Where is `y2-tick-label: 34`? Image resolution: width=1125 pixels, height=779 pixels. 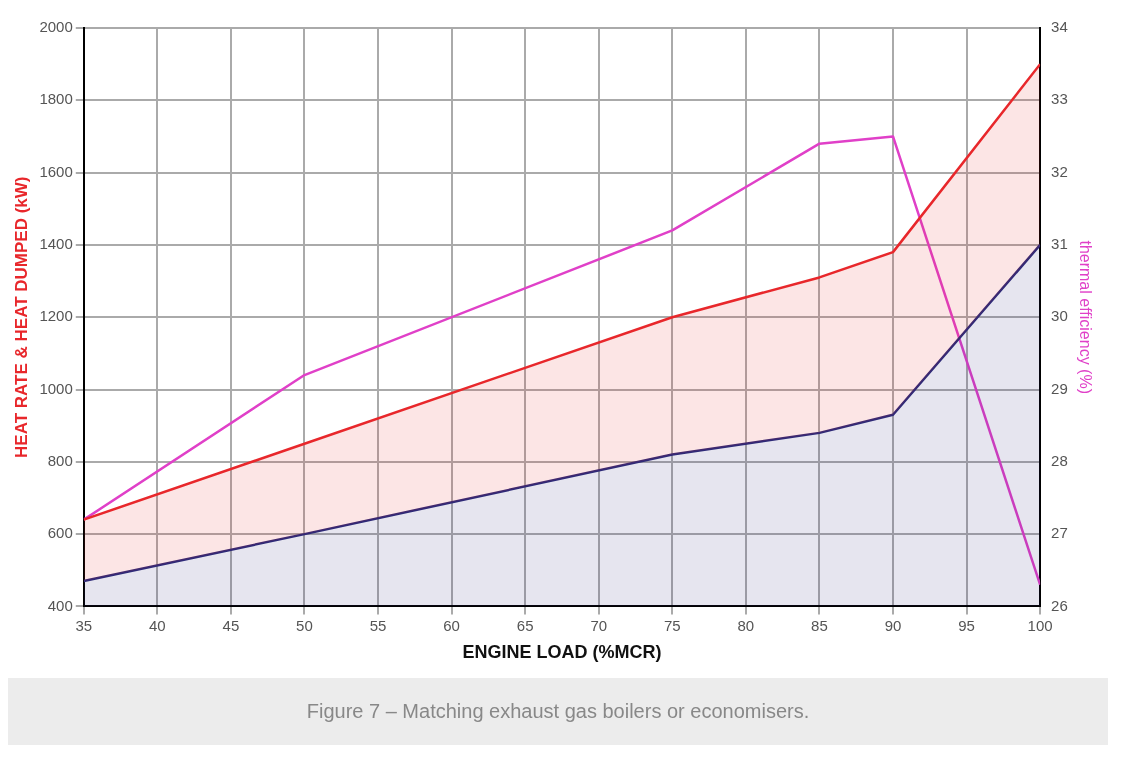 y2-tick-label: 34 is located at coordinates (1059, 27).